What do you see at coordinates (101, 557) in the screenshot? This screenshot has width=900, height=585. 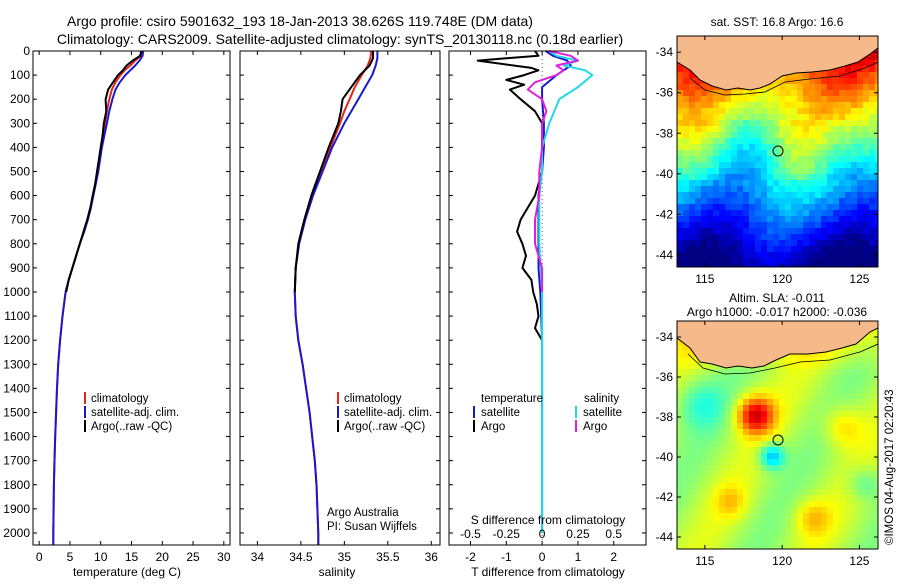 I see `x-tick-label: 10` at bounding box center [101, 557].